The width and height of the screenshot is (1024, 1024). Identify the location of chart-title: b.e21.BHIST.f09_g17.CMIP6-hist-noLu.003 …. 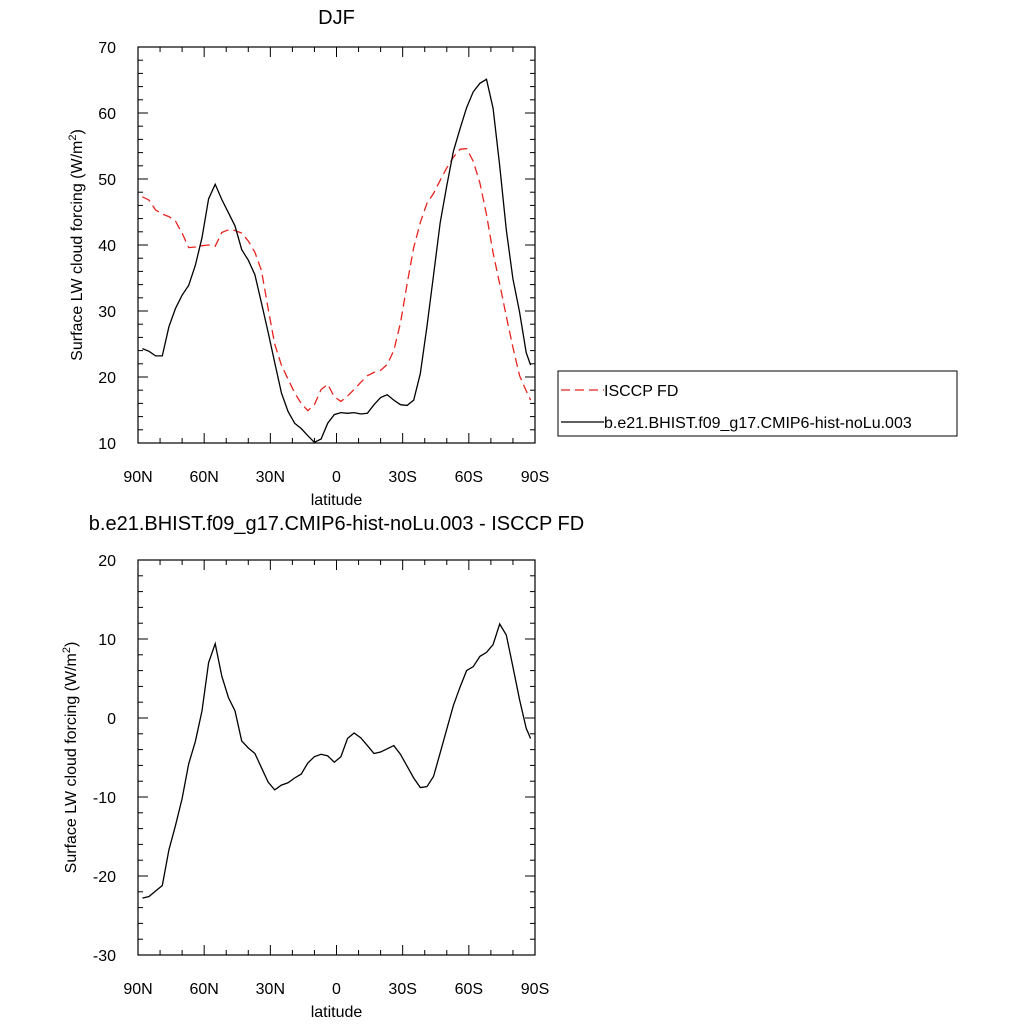
(336, 524).